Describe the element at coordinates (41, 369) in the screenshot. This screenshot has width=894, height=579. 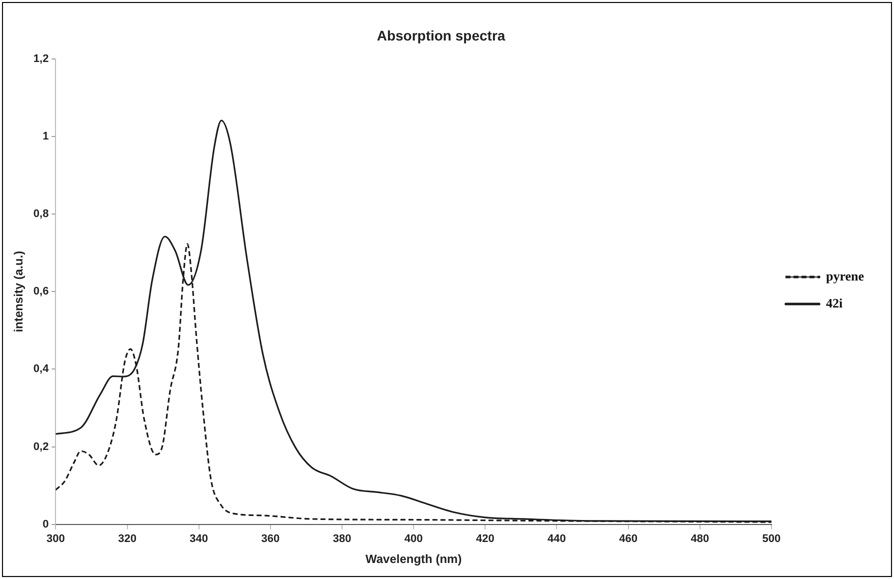
I see `y-tick-label: 0,4` at that location.